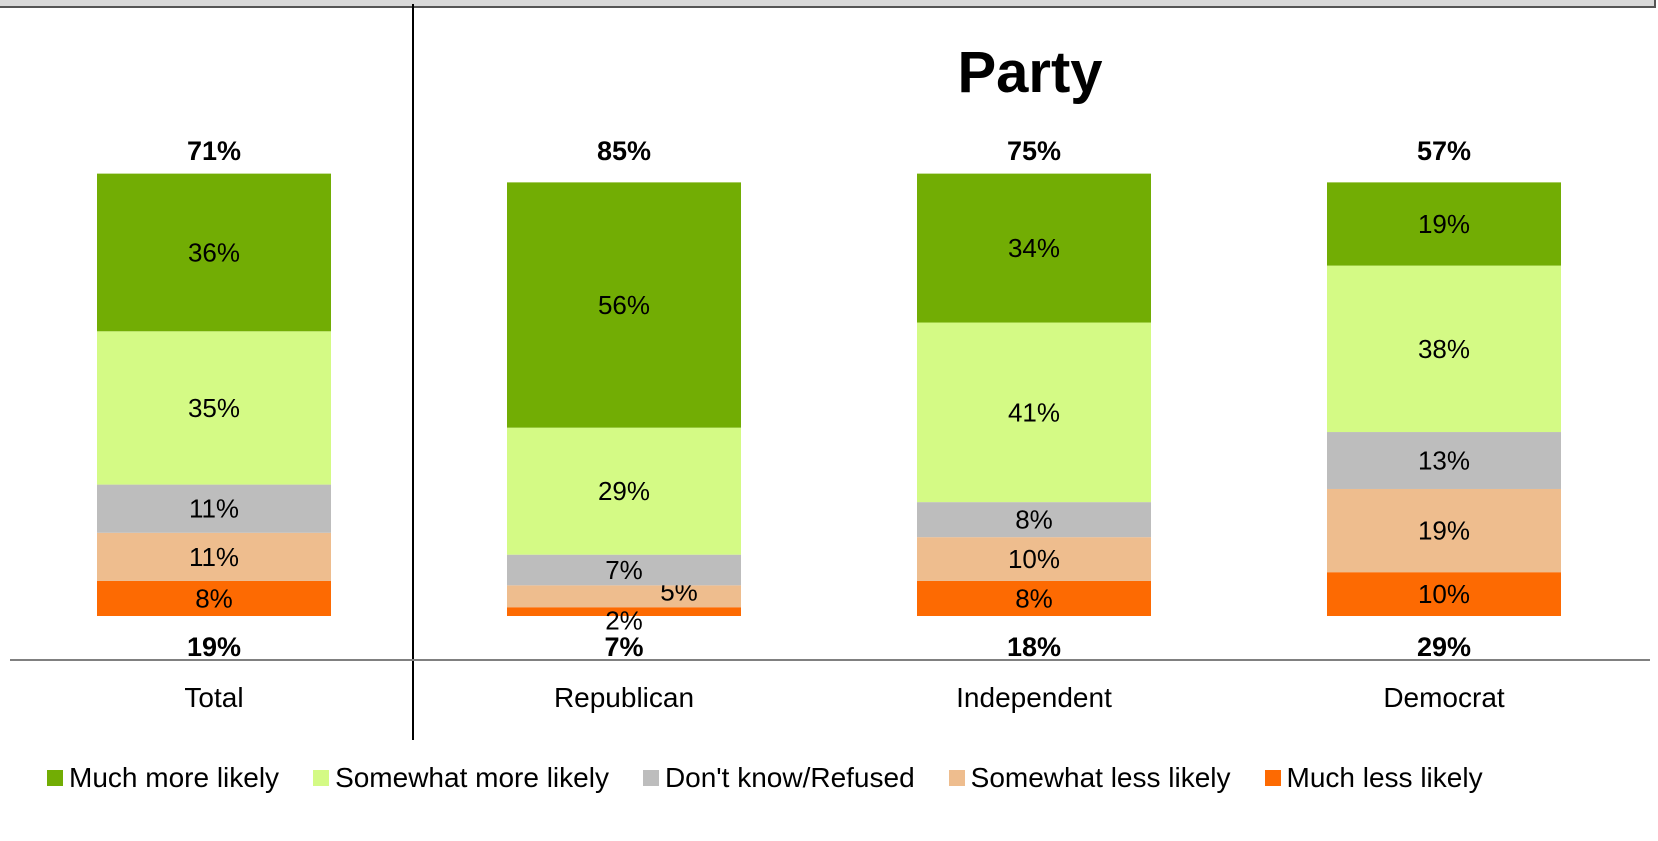 This screenshot has width=1658, height=841. Describe the element at coordinates (1444, 647) in the screenshot. I see `bottom-total-democrat: 29%` at that location.